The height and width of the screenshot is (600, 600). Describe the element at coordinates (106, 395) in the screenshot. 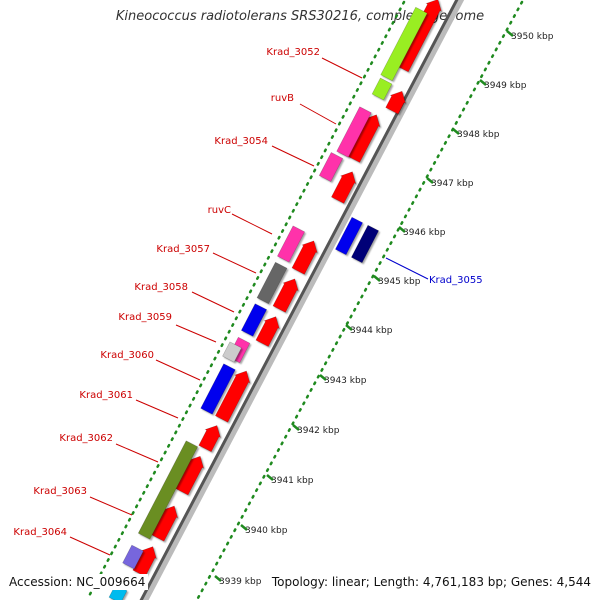

I see `gene-label: Krad_3061` at that location.